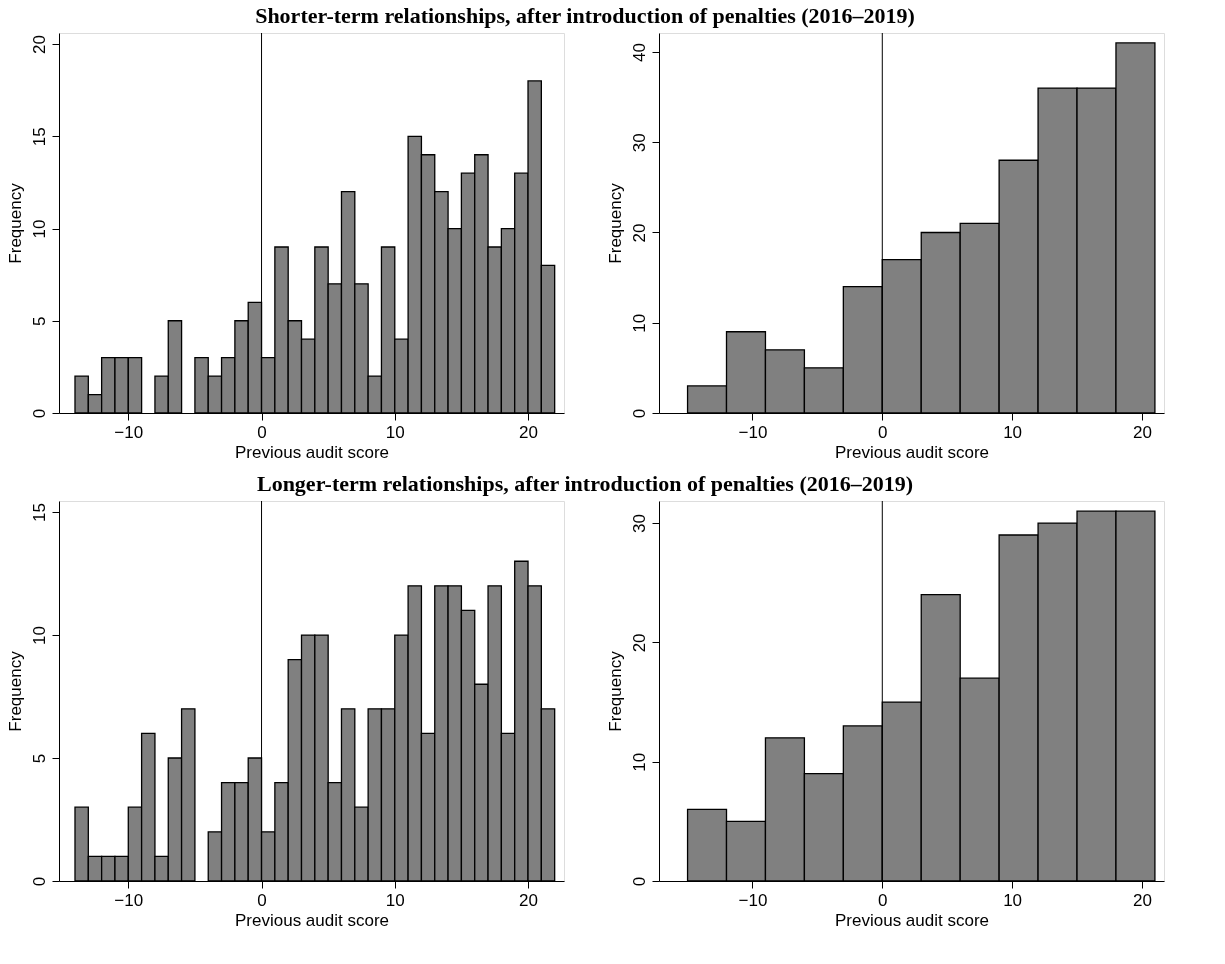 This screenshot has height=964, width=1225. What do you see at coordinates (585, 483) in the screenshot?
I see `chart-title: Longer-term relationships, after introduction of penalties (2016–2019)` at bounding box center [585, 483].